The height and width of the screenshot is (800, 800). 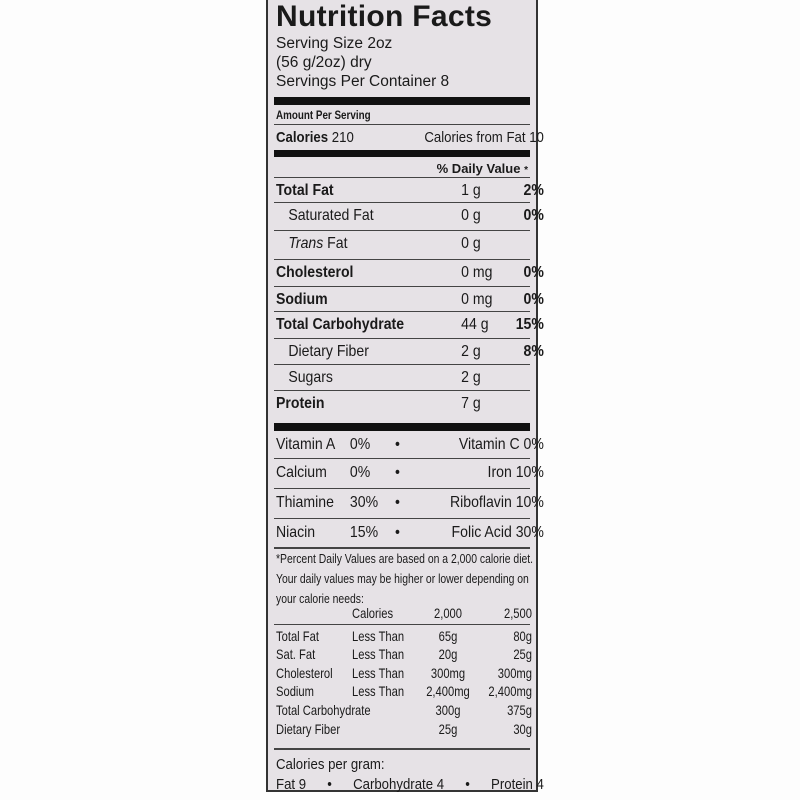 I want to click on nutrient-row: Sugars 2 g, so click(x=410, y=378).